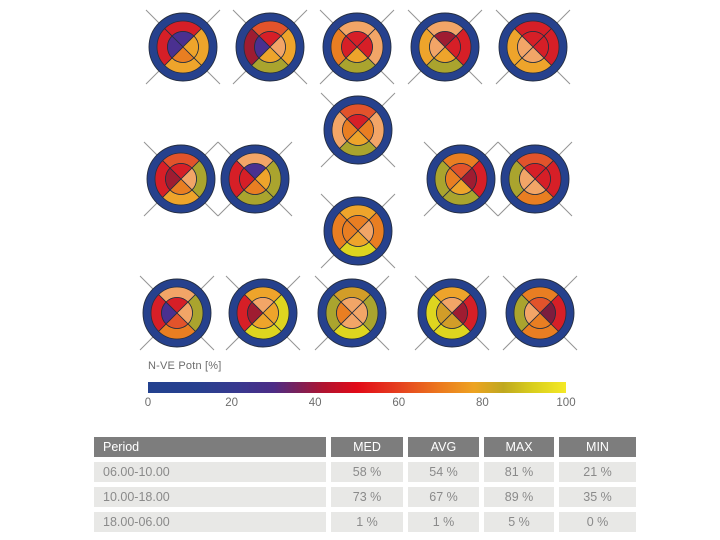 Image resolution: width=720 pixels, height=540 pixels. I want to click on colorbar-tick-label: 20, so click(231, 403).